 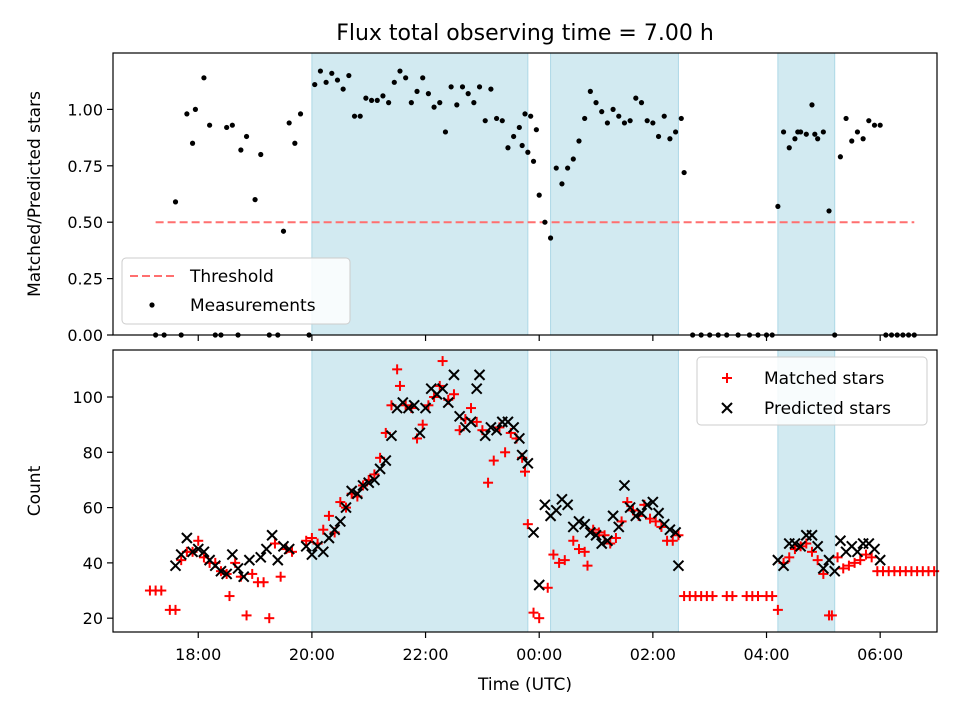 I want to click on legend-matched-label: Matched stars, so click(x=824, y=379).